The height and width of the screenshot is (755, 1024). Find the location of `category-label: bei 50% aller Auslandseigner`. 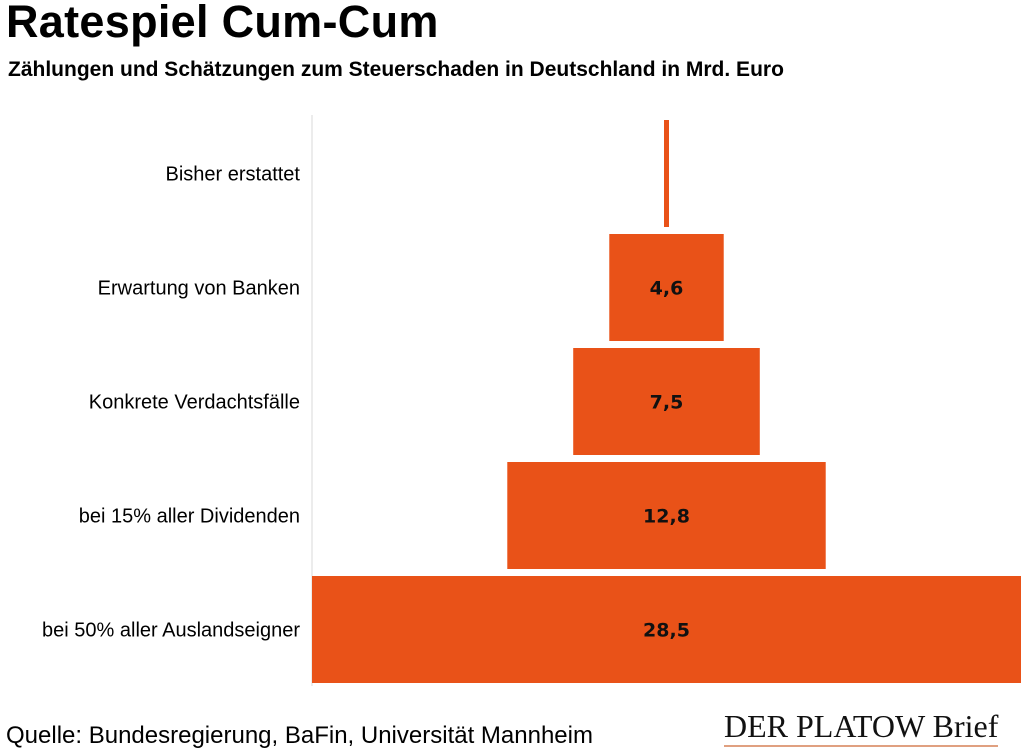

category-label: bei 50% aller Auslandseigner is located at coordinates (171, 631).